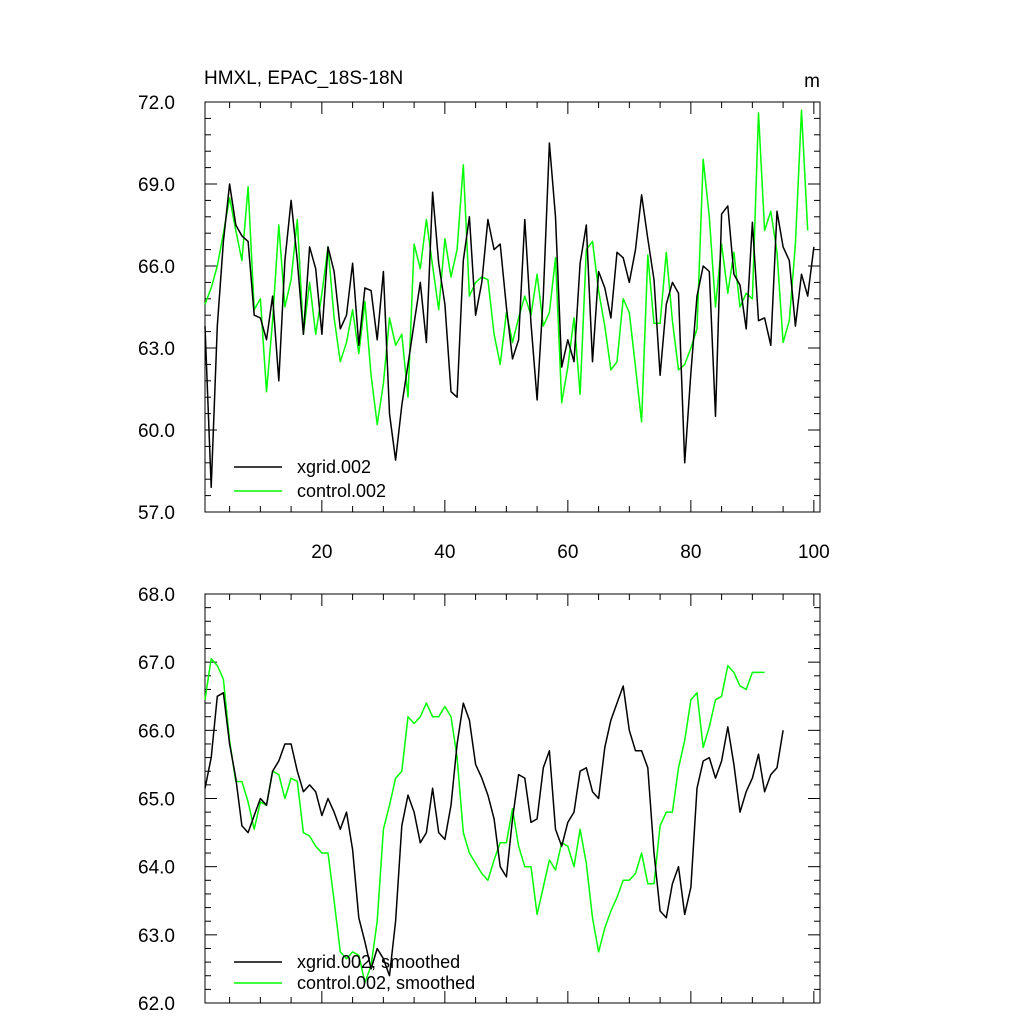  What do you see at coordinates (690, 552) in the screenshot?
I see `x-tick-label: 80` at bounding box center [690, 552].